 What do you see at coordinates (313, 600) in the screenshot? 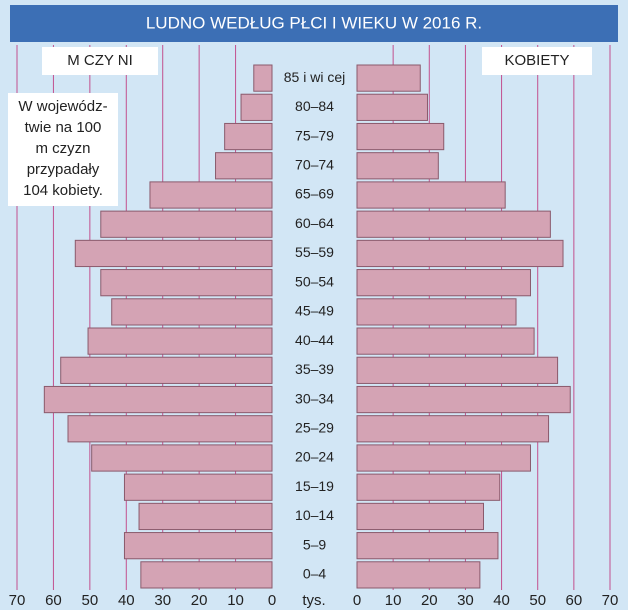
I see `x-unit: tys.` at bounding box center [313, 600].